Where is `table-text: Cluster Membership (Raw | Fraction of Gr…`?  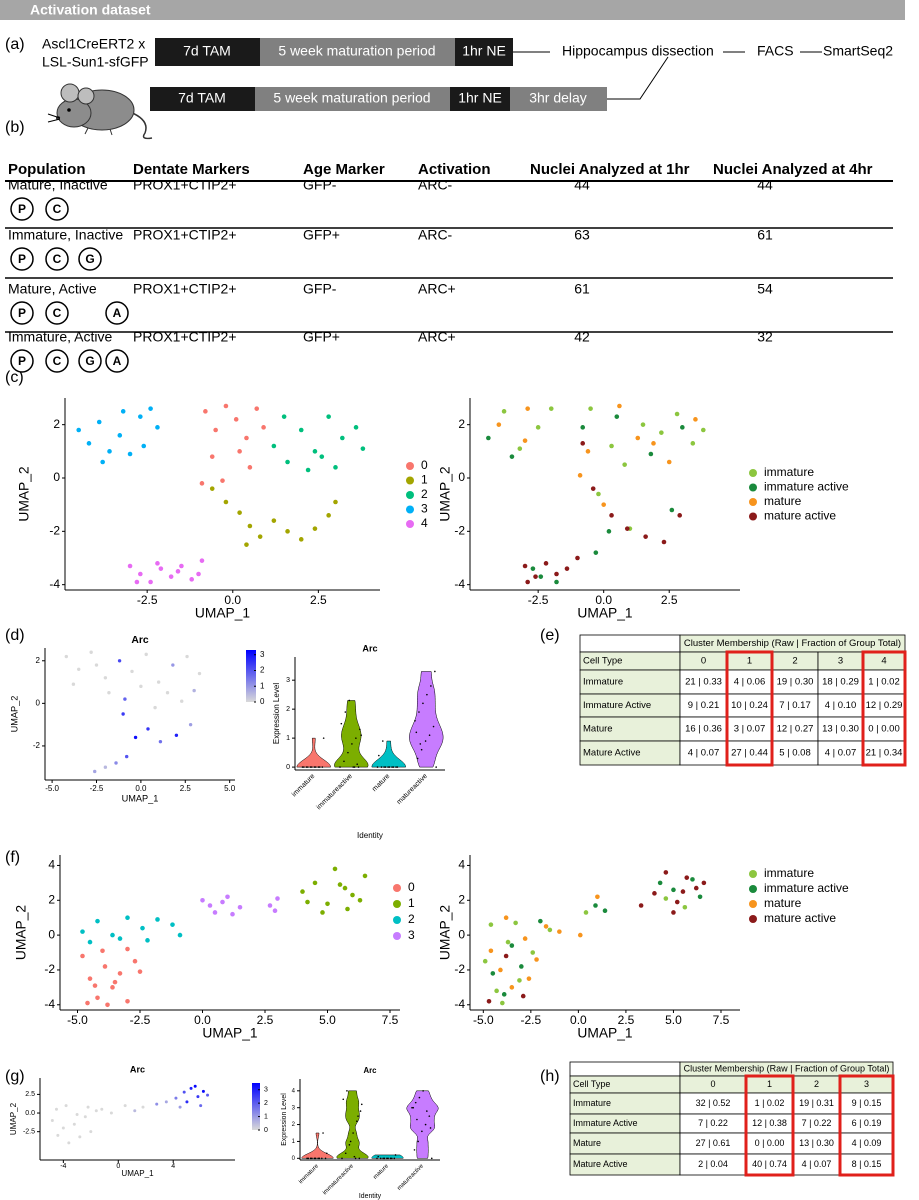 table-text: Cluster Membership (Raw | Fraction of Gr… is located at coordinates (787, 1068).